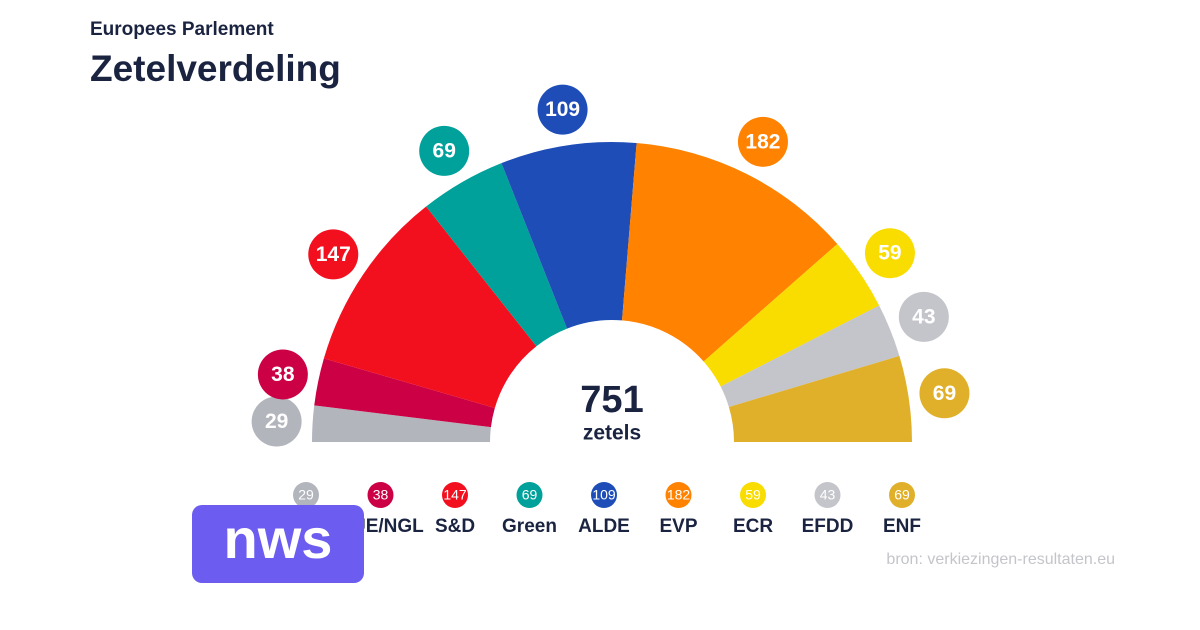 This screenshot has height=630, width=1200. I want to click on chart-subtitle: Europees Parlement, so click(182, 29).